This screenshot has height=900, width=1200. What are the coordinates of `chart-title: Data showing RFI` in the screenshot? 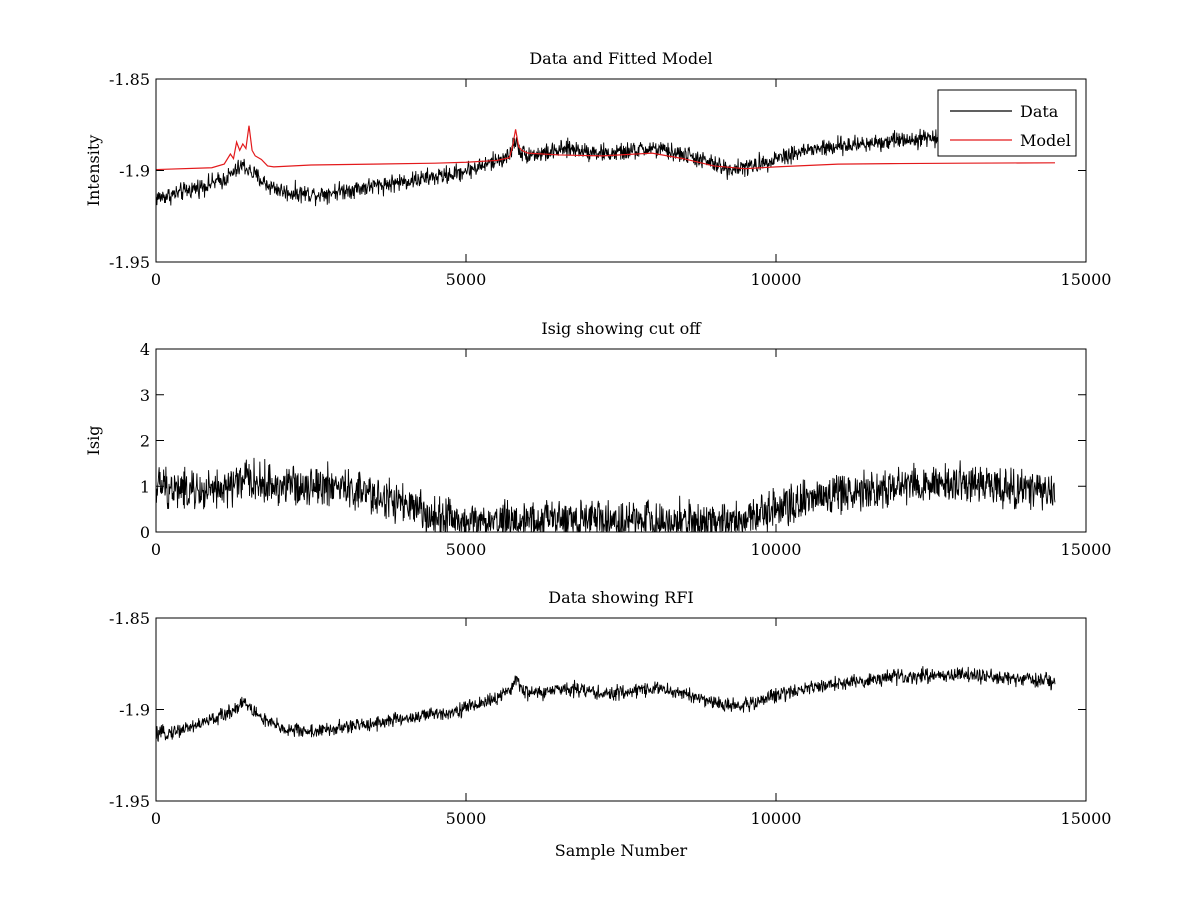 It's located at (620, 597).